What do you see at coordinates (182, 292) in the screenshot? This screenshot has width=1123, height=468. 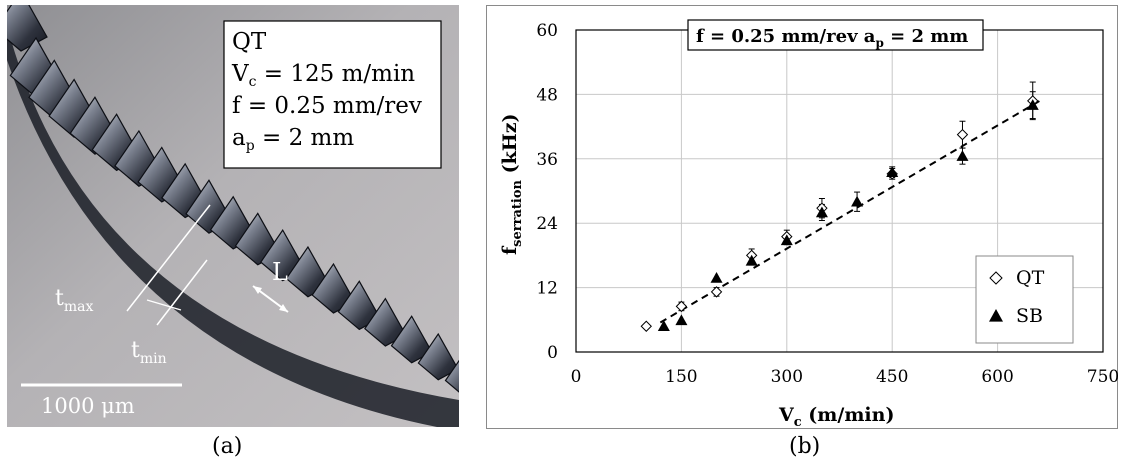 I see `tmin-line` at bounding box center [182, 292].